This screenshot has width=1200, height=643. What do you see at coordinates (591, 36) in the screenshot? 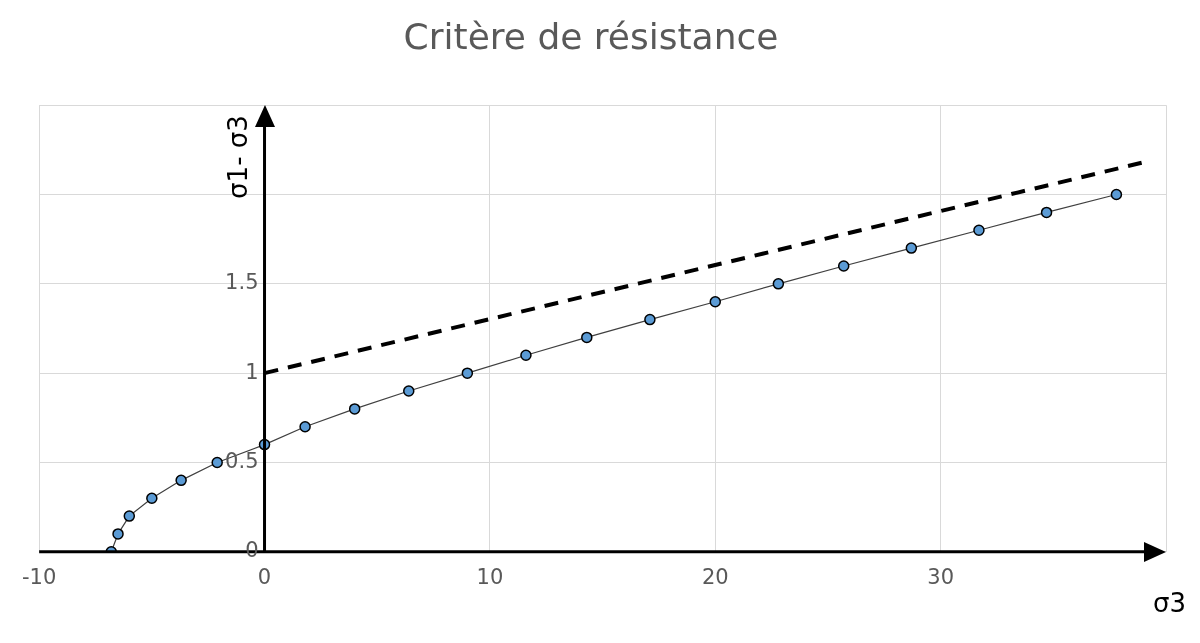
I see `chart-title: Critère de résistance` at bounding box center [591, 36].